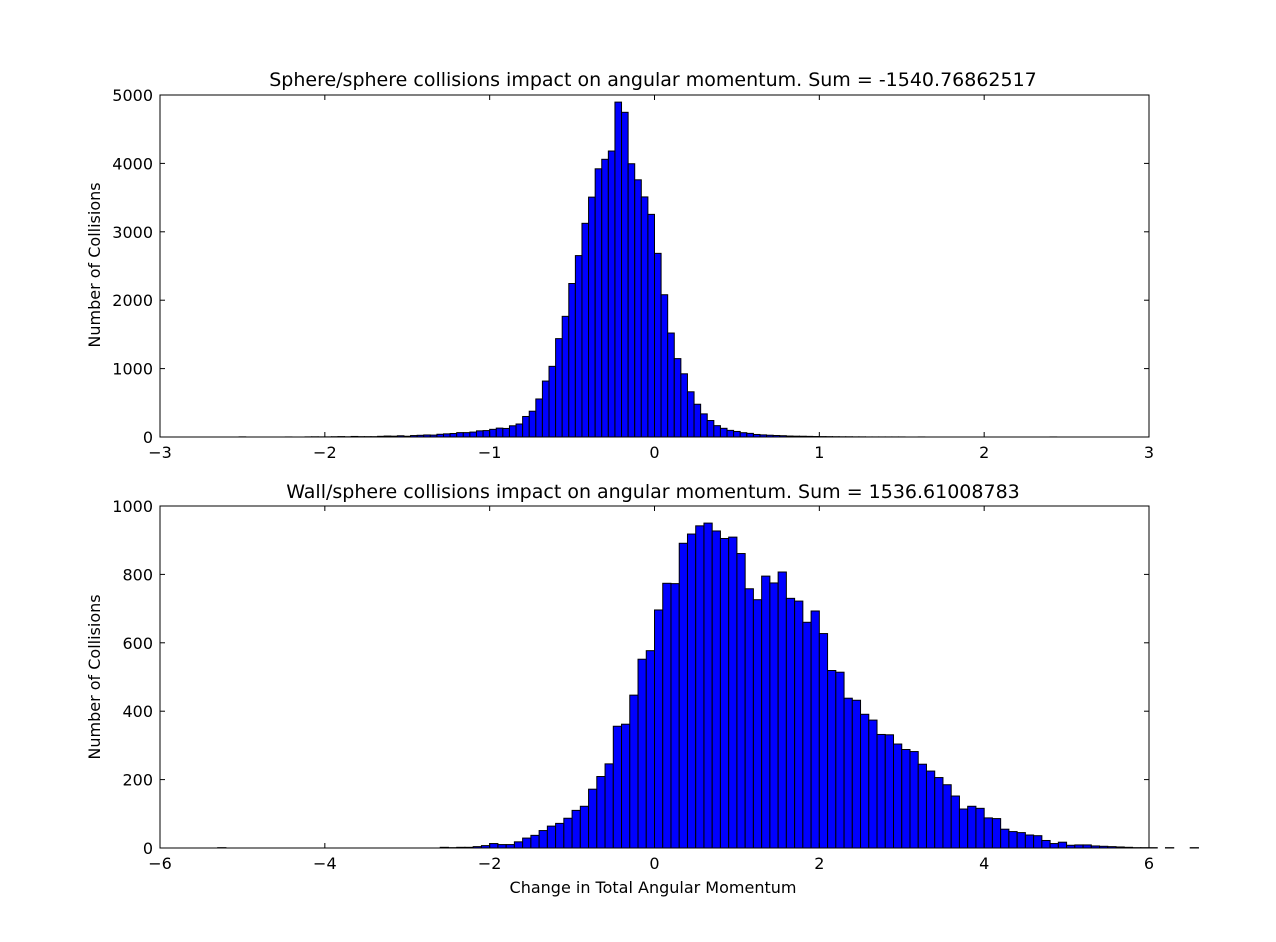  I want to click on x-tick-label: 2, so click(984, 452).